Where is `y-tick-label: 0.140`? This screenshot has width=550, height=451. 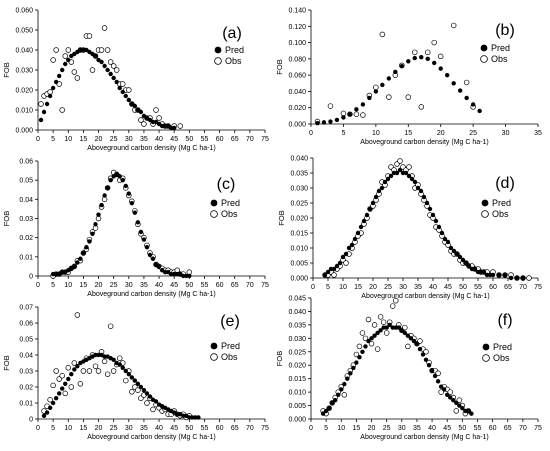 y-tick-label: 0.140 is located at coordinates (297, 11).